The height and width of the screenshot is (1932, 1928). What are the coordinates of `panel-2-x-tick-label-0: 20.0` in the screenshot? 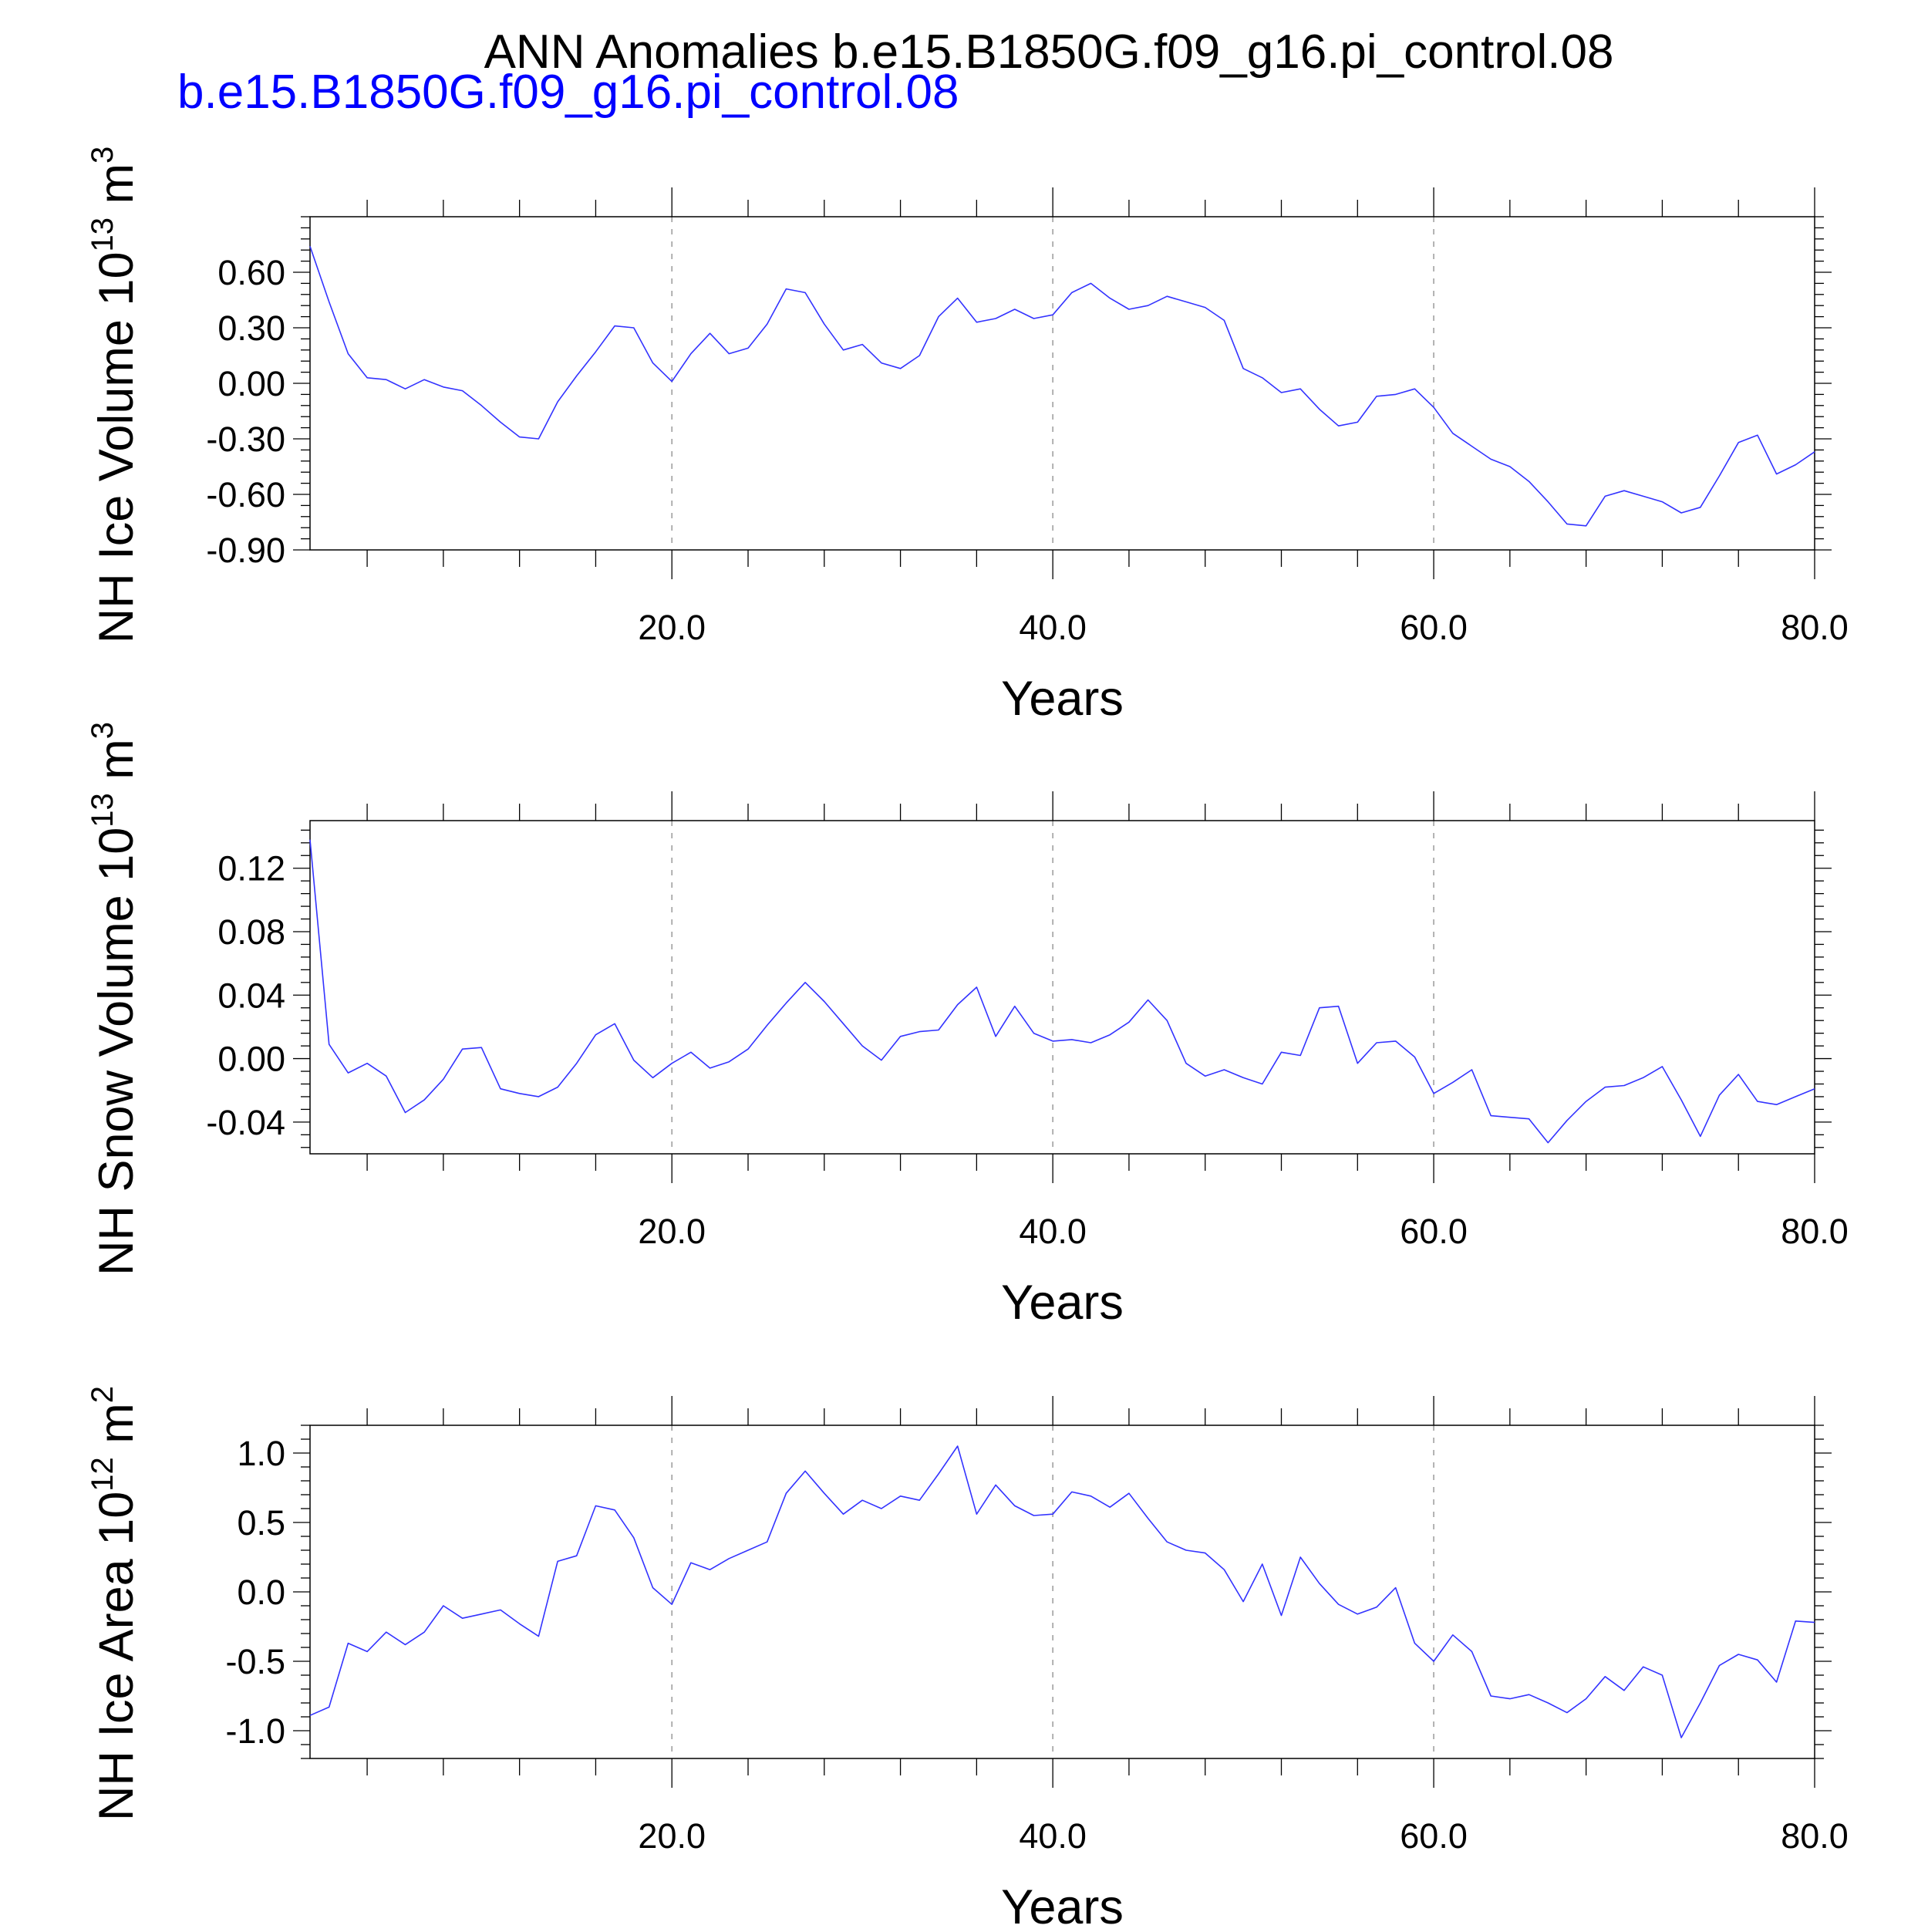 It's located at (672, 1231).